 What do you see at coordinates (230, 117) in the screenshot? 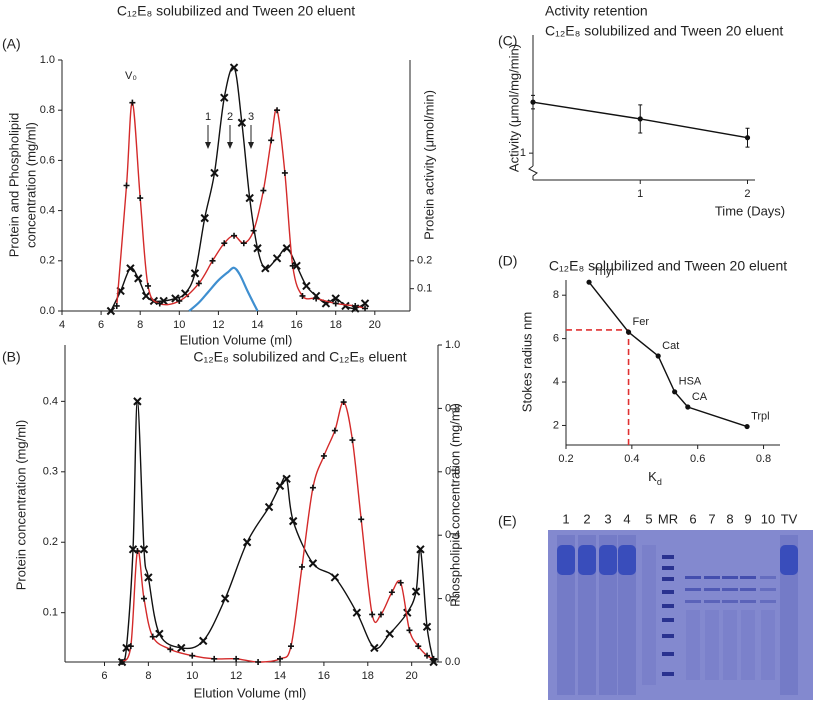
I see `annotation: 2` at bounding box center [230, 117].